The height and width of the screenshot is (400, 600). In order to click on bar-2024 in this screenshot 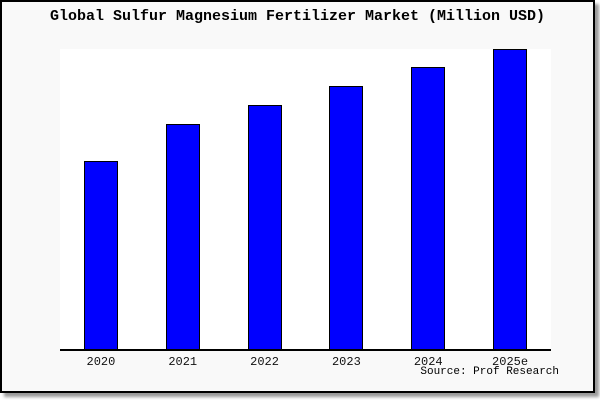, I will do `click(428, 208)`.